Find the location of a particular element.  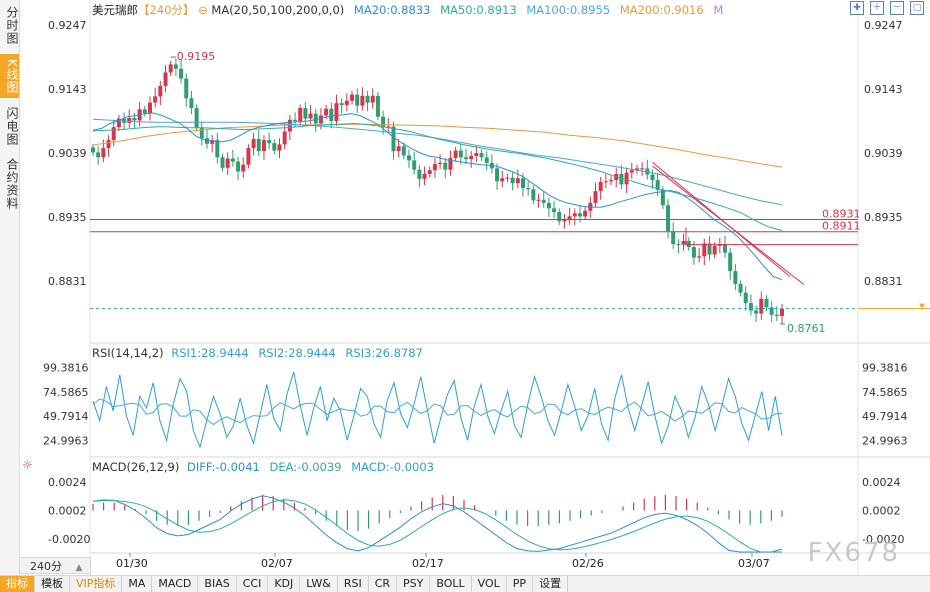

zoom-out-icon: － is located at coordinates (897, 8).